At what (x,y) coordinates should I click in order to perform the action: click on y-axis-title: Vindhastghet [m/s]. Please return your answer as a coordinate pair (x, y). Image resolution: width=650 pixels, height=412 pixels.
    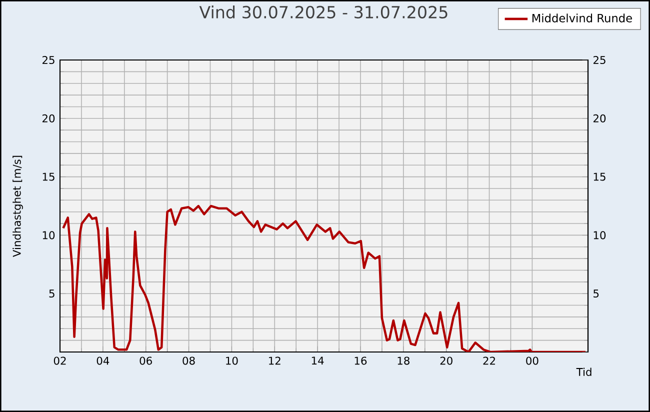
    Looking at the image, I should click on (17, 206).